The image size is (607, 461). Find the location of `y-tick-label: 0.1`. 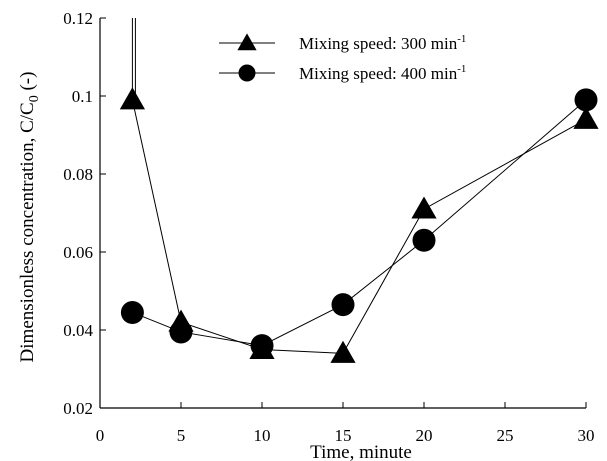

y-tick-label: 0.1 is located at coordinates (82, 96).